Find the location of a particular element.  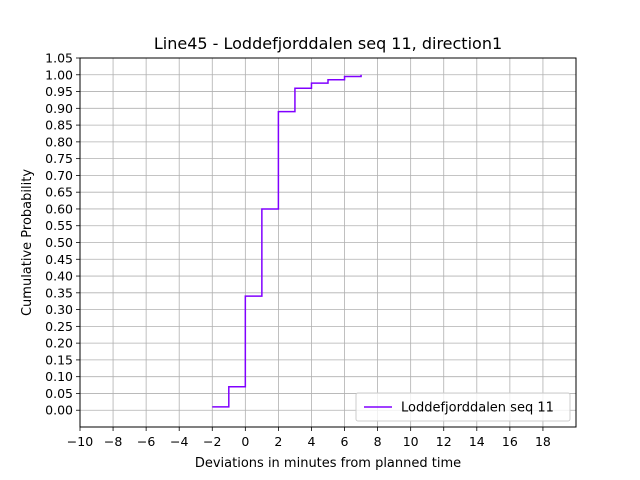

x-tick-label: −4 is located at coordinates (179, 441).